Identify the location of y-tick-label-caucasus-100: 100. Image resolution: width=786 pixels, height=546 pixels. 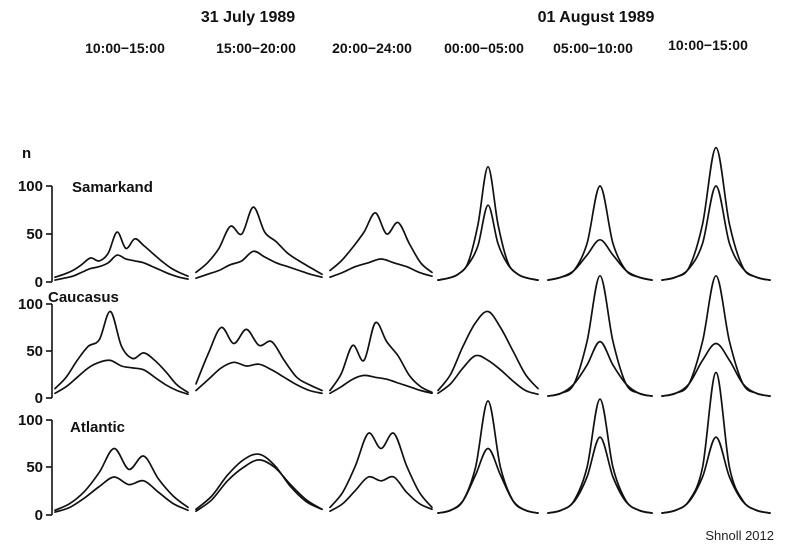
(30, 304).